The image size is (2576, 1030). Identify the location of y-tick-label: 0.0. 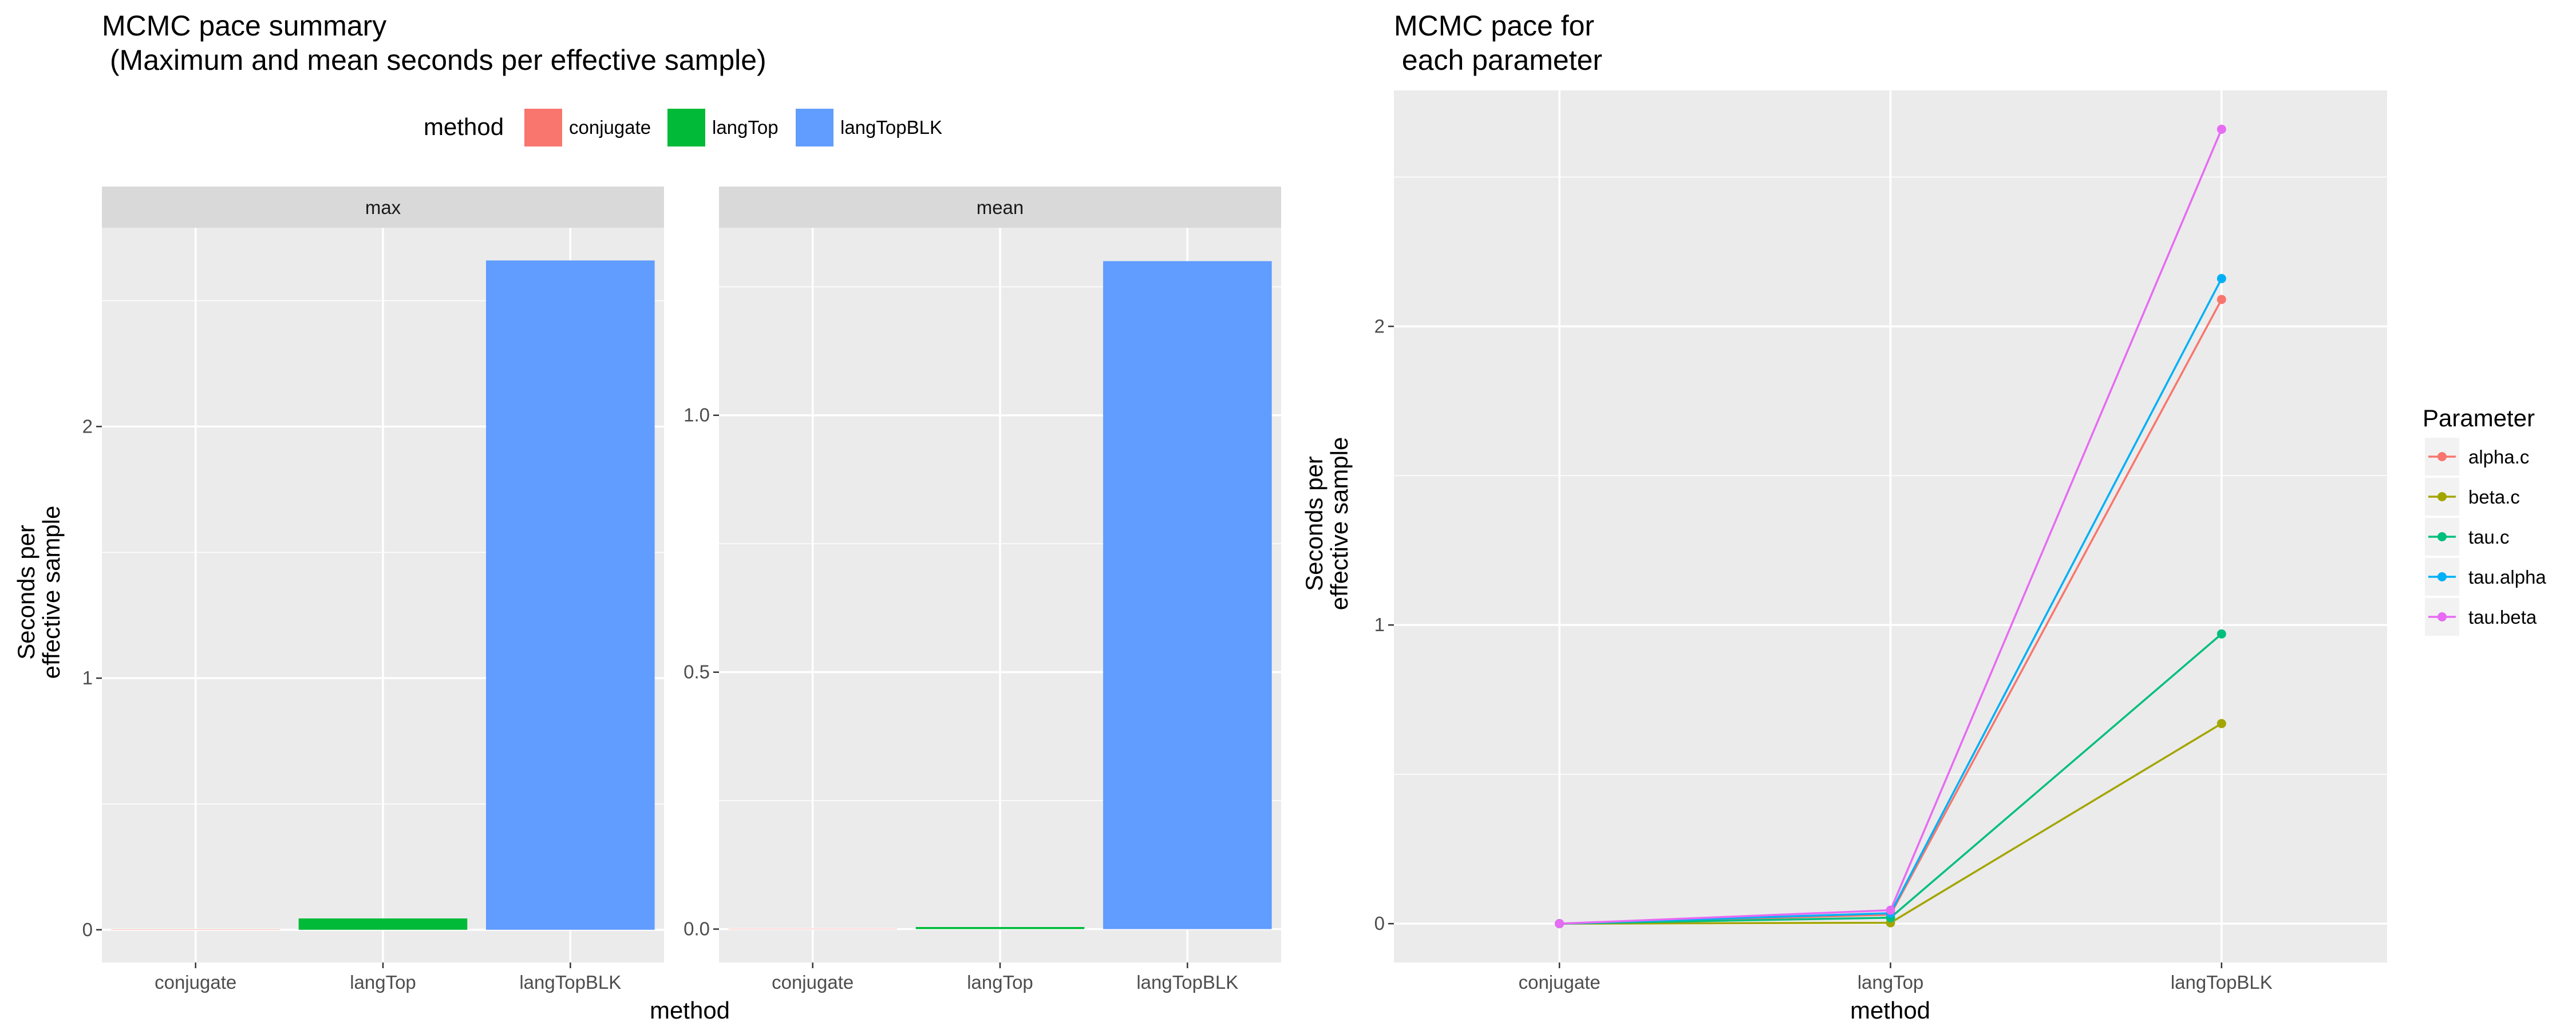
(696, 929).